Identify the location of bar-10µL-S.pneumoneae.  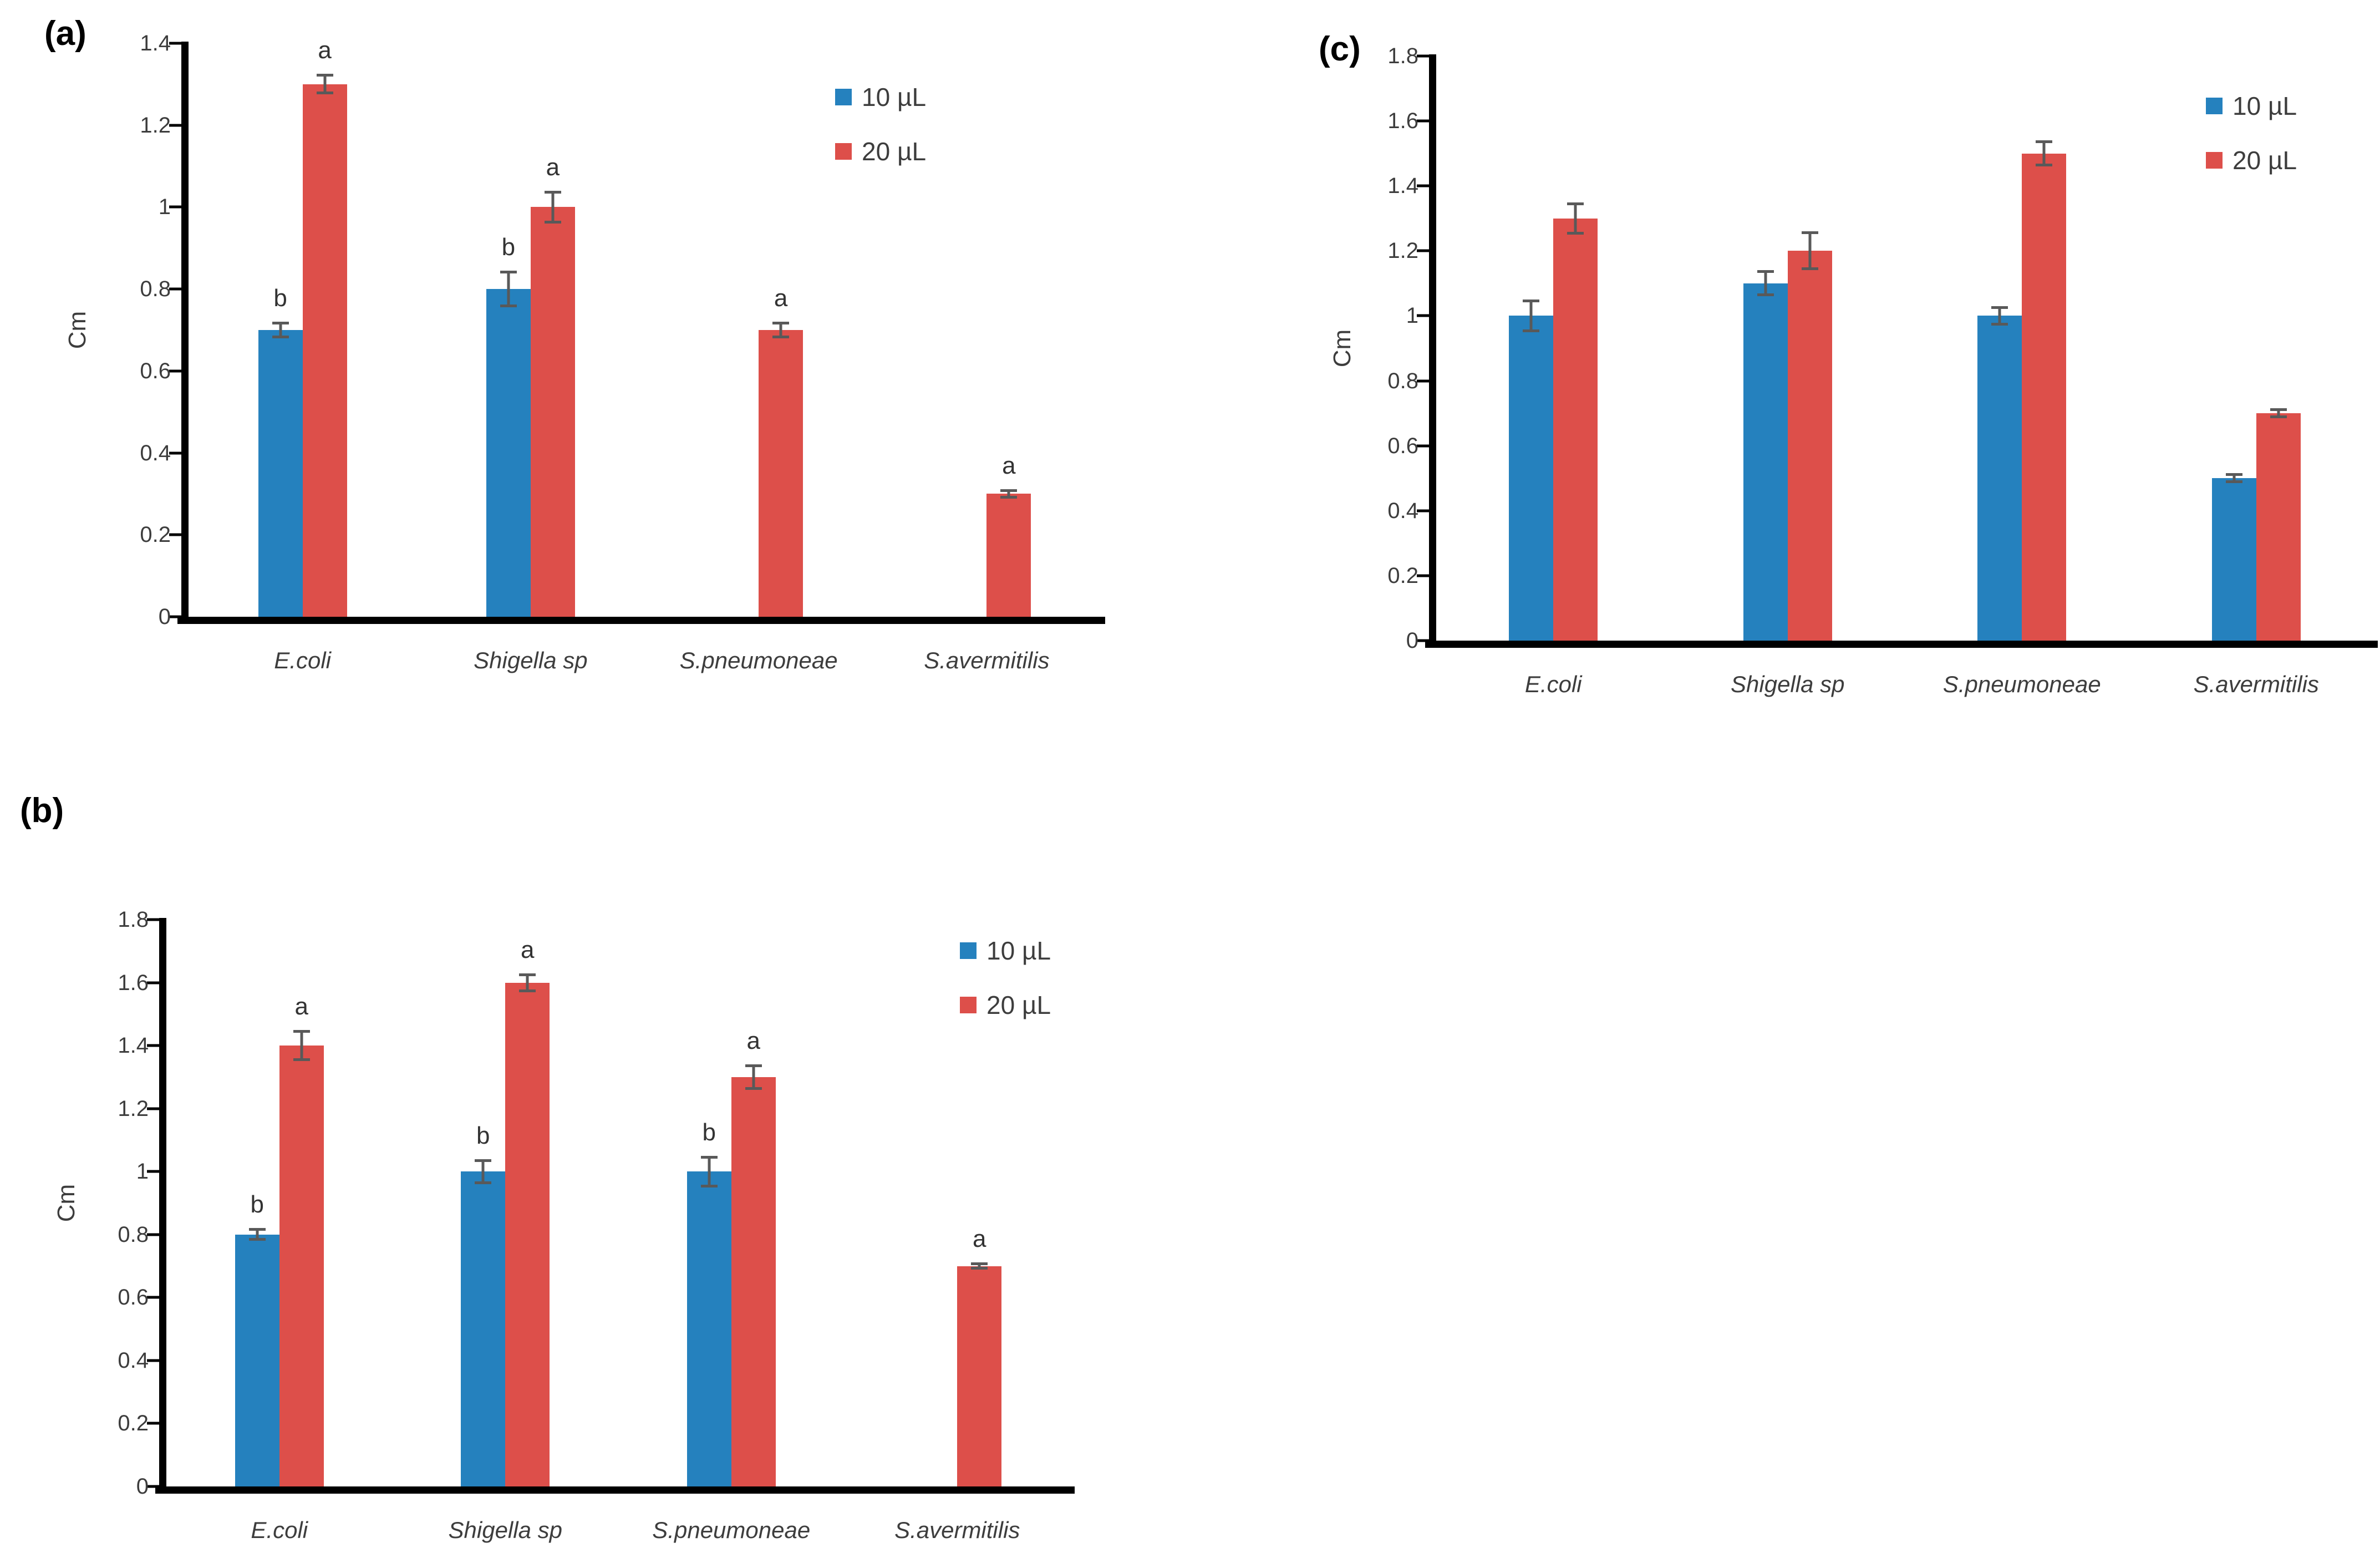
(1999, 479).